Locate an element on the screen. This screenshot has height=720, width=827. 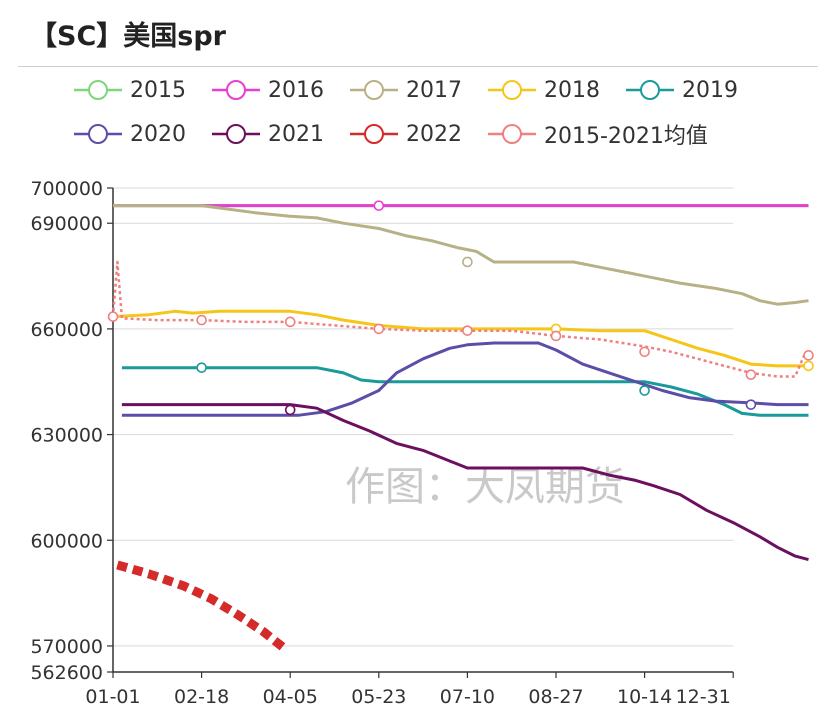
chart-title: 【SC】美国spr is located at coordinates (128, 36).